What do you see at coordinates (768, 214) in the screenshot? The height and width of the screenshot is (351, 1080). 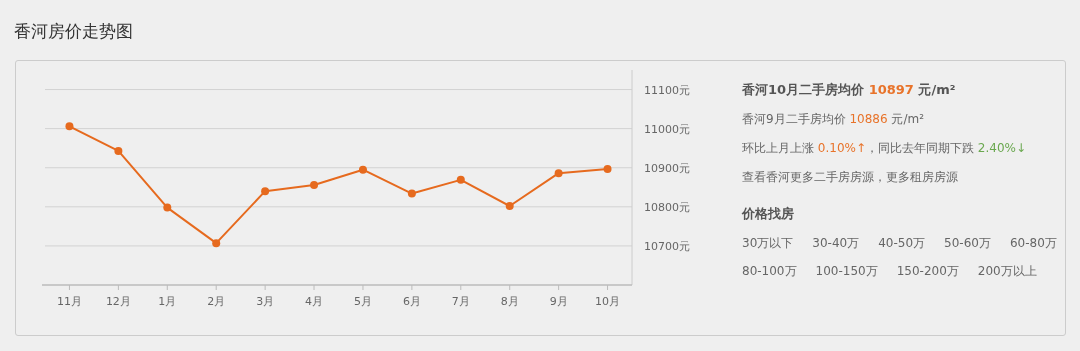 I see `text: 价格找房` at bounding box center [768, 214].